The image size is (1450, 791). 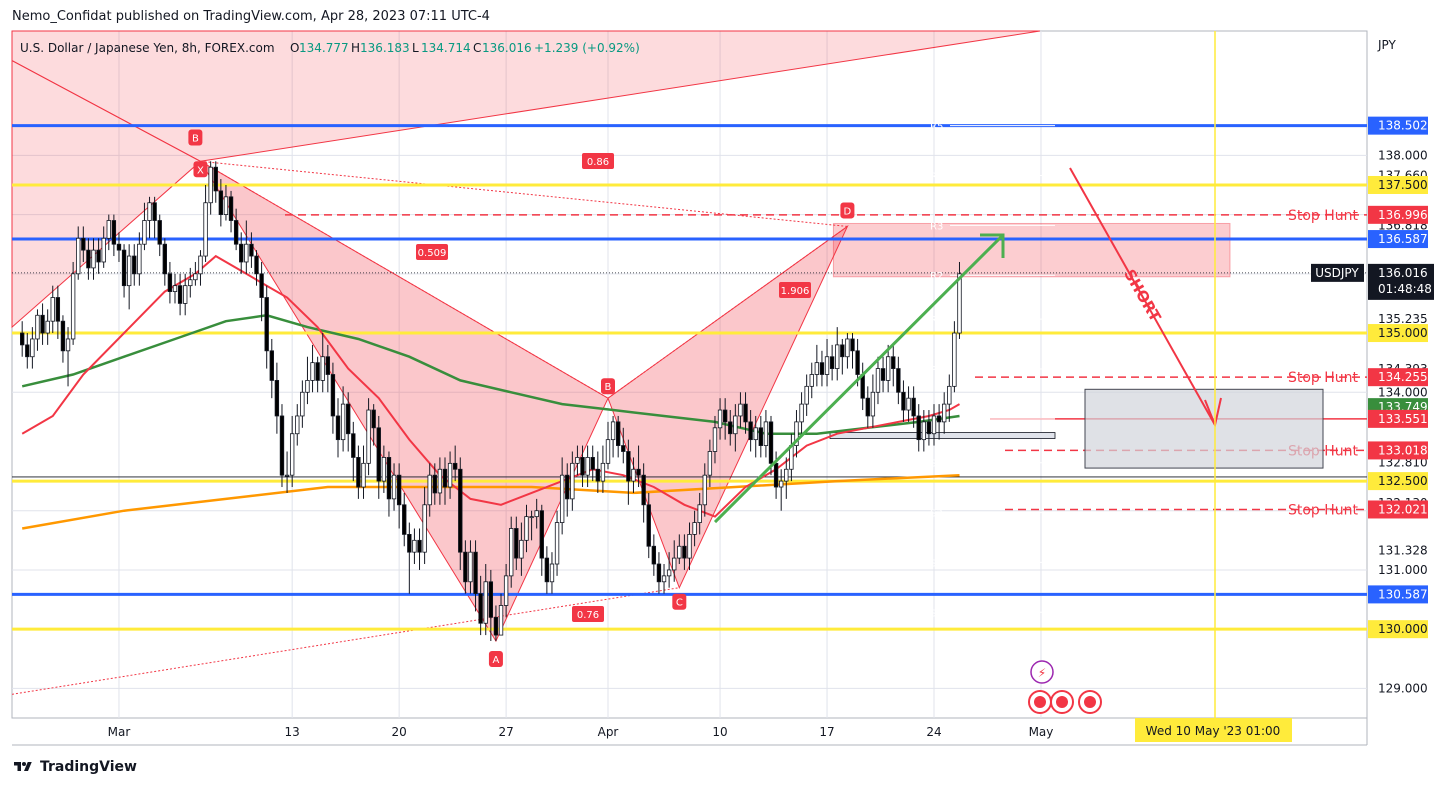 I want to click on price-tick-label: 134.000, so click(x=1403, y=392).